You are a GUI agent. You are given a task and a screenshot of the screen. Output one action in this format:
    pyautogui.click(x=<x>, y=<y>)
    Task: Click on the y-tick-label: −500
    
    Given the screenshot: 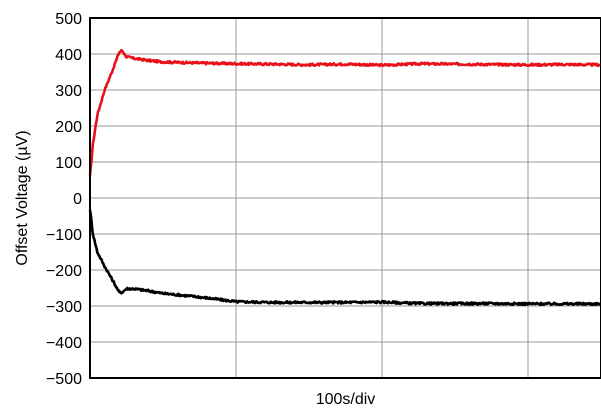 What is the action you would take?
    pyautogui.click(x=64, y=379)
    